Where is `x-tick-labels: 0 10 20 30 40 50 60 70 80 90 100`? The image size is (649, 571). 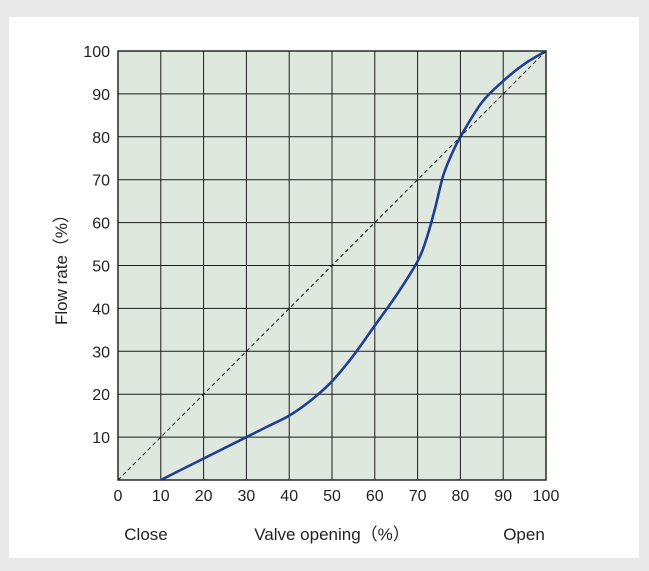
x-tick-labels: 0 10 20 30 40 50 60 70 80 90 100 is located at coordinates (337, 496).